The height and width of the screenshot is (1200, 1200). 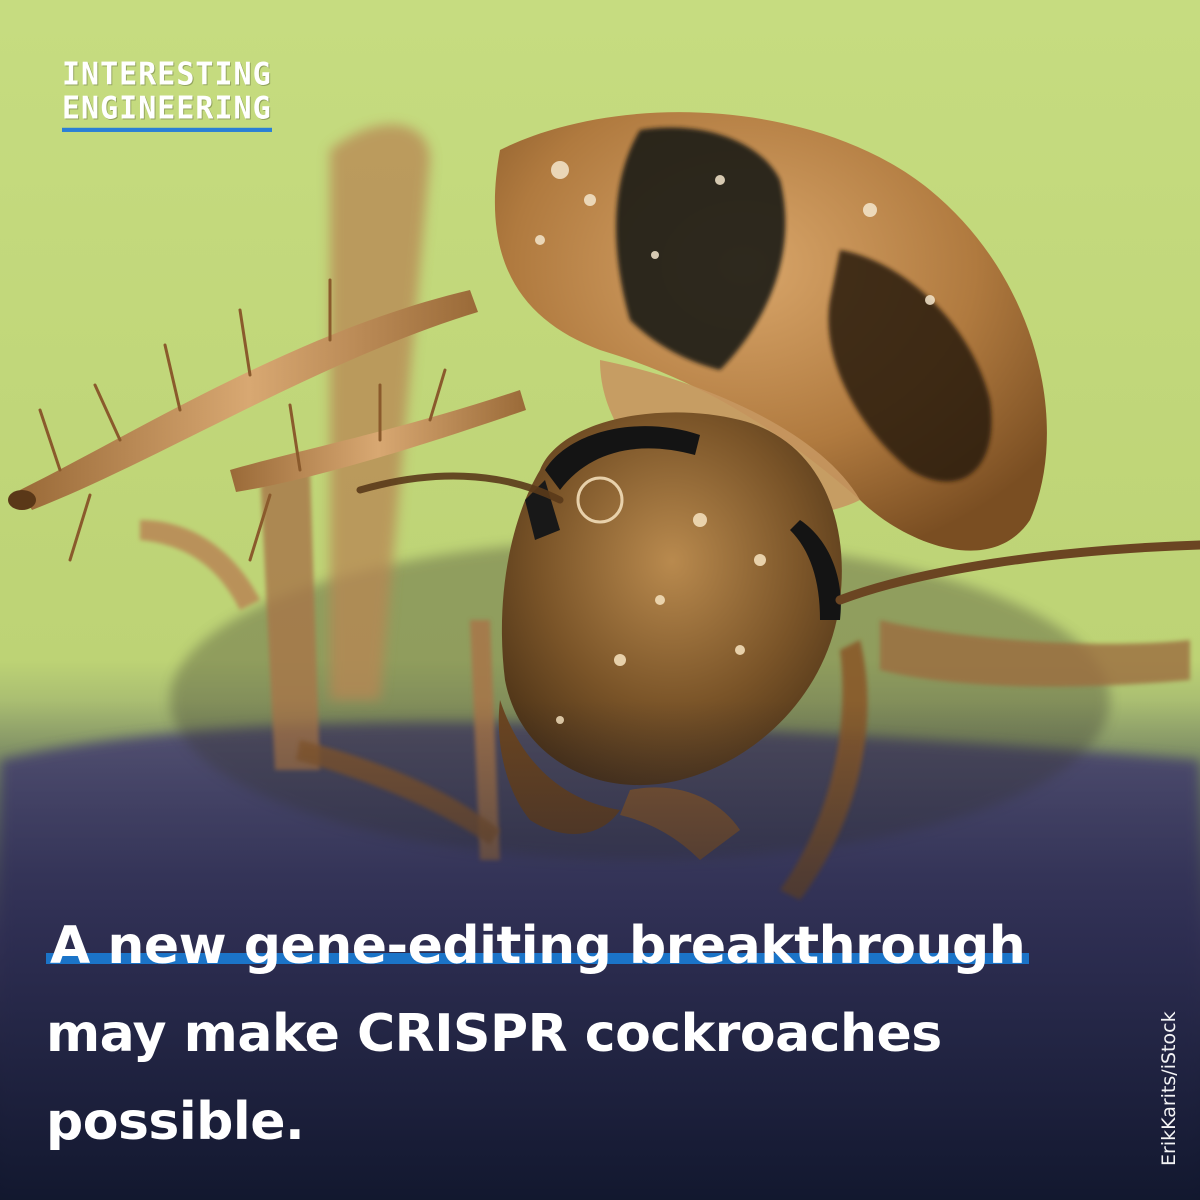 I want to click on photo-credit: ErikKarits/iStock, so click(x=1169, y=1088).